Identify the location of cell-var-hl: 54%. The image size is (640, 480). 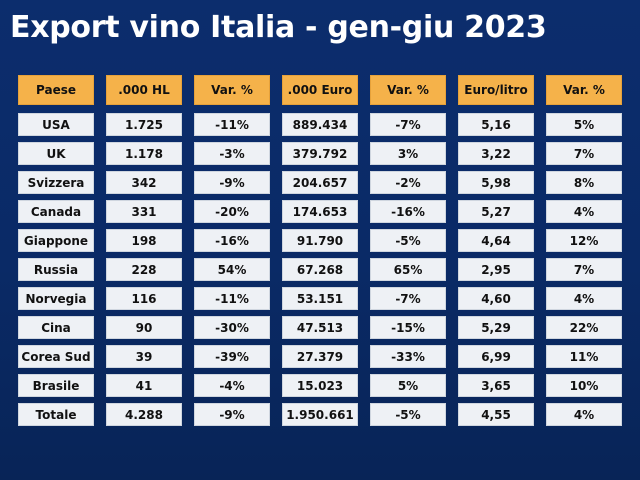
(232, 269).